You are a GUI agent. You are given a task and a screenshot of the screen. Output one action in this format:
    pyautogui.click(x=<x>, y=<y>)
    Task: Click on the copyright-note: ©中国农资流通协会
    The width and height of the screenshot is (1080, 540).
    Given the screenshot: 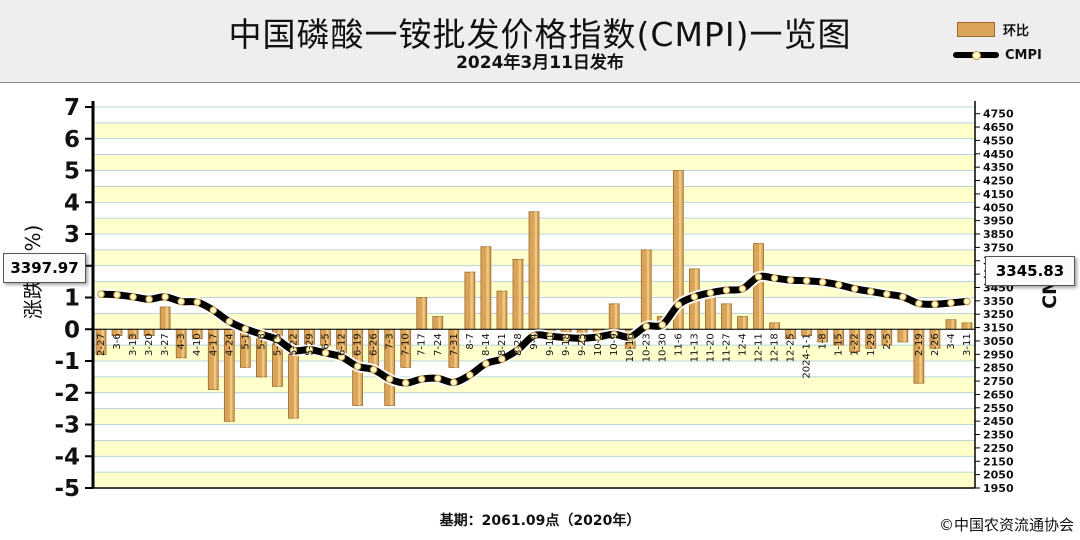 What is the action you would take?
    pyautogui.click(x=1006, y=525)
    